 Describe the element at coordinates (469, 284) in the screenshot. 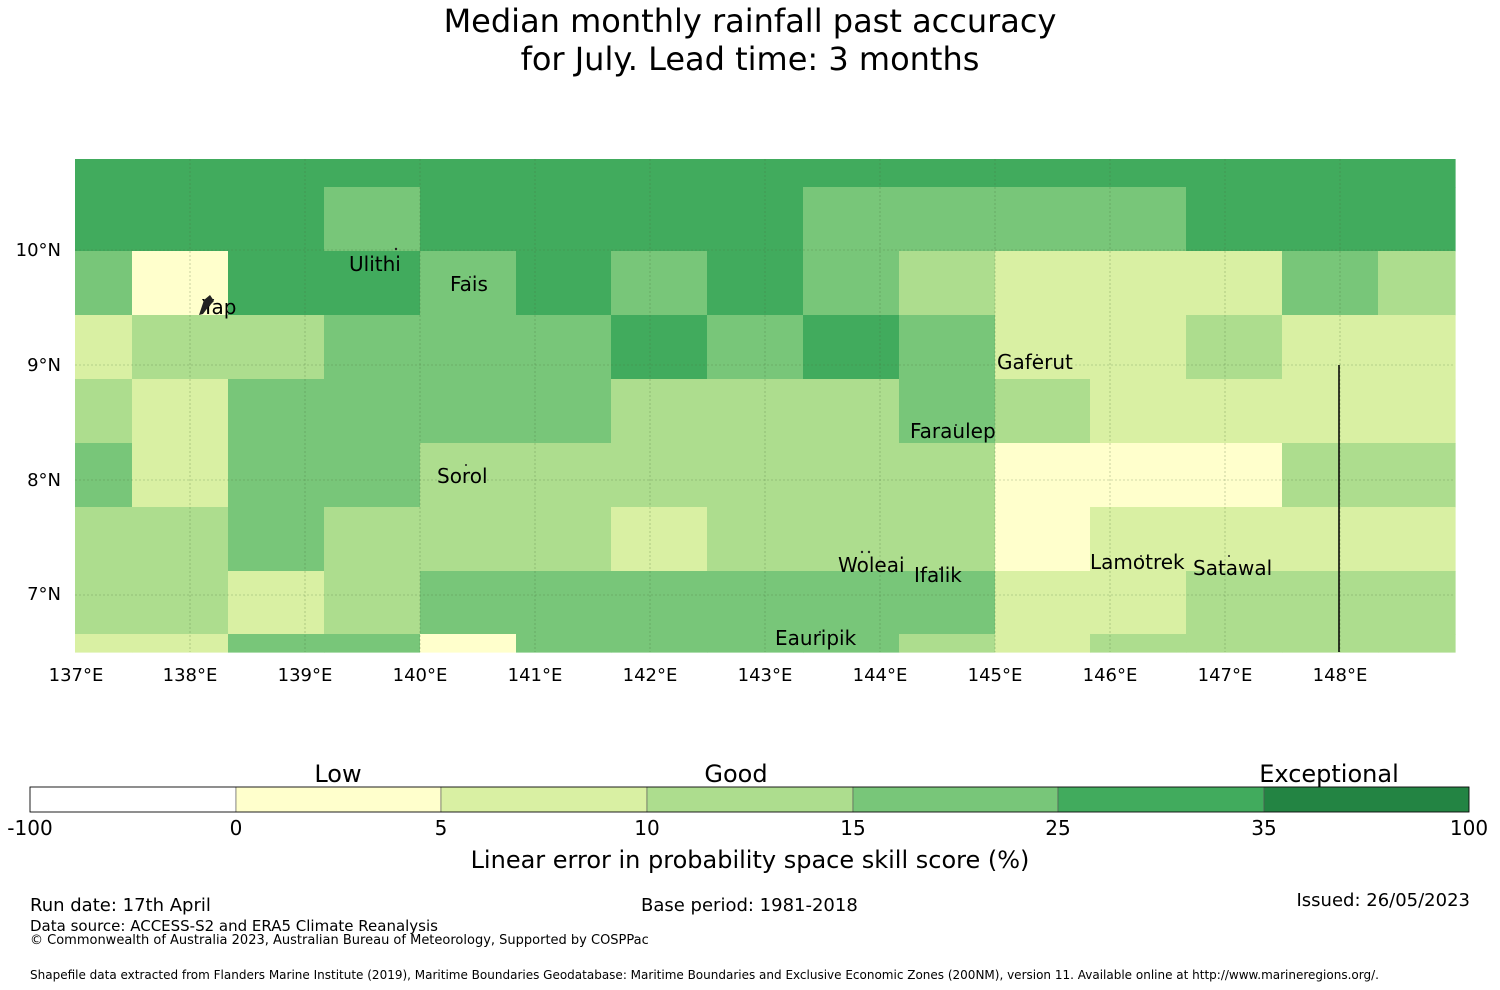

I see `island-label-fais: Fais` at that location.